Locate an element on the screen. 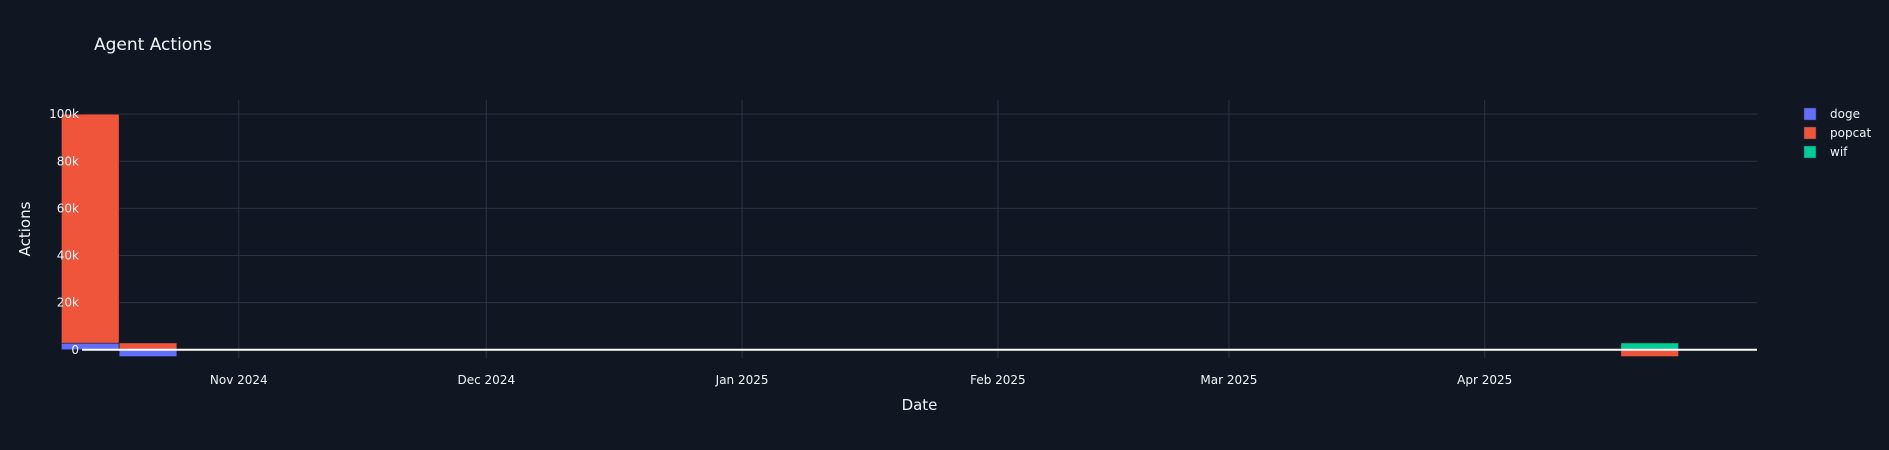  bar-doge is located at coordinates (148, 353).